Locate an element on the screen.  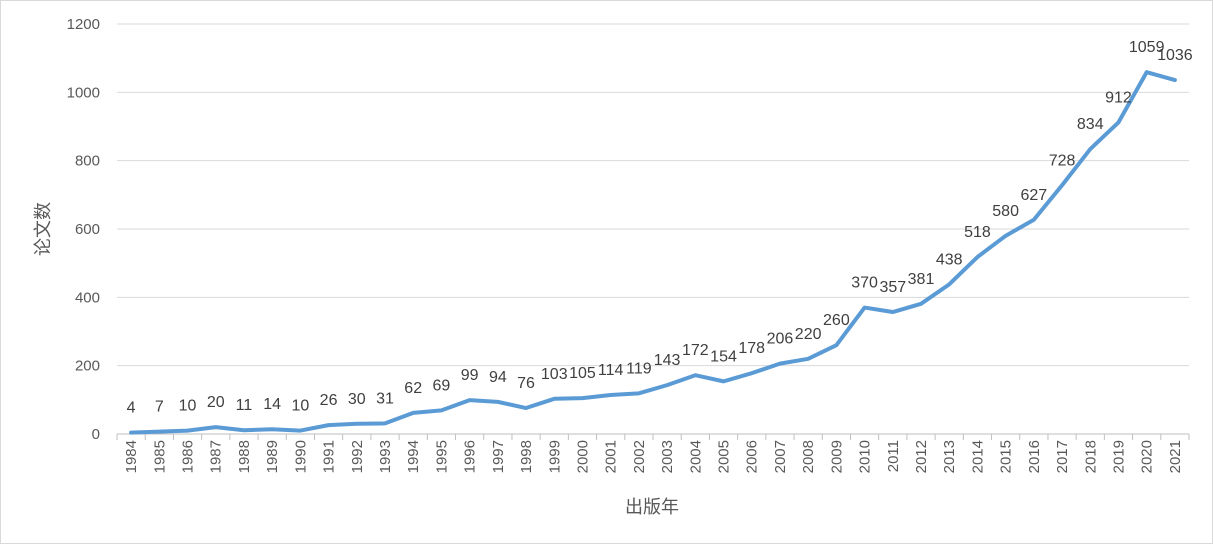
x-tick-label: 2003 is located at coordinates (667, 456).